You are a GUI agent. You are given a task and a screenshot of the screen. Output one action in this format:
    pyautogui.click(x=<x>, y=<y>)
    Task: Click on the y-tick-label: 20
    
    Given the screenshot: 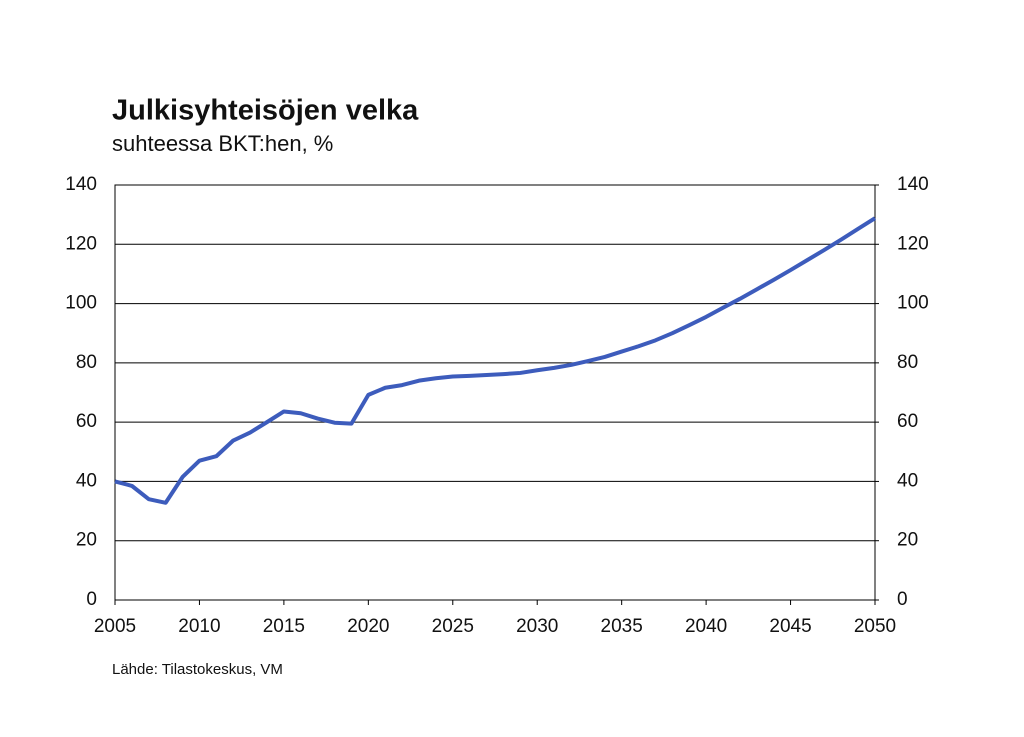 What is the action you would take?
    pyautogui.click(x=86, y=540)
    